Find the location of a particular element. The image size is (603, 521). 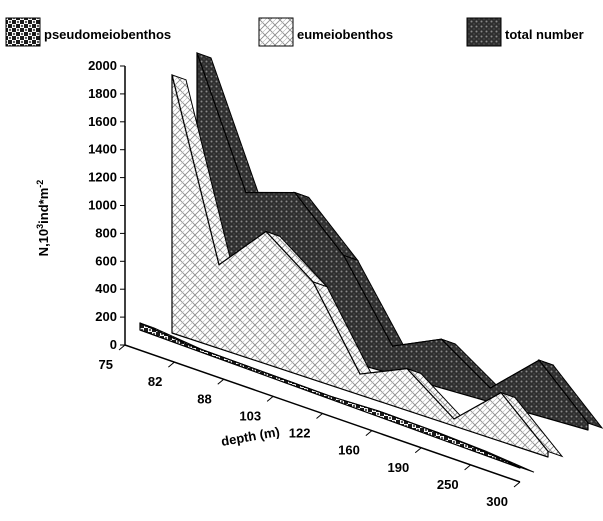

y-tick-label: 200 is located at coordinates (106, 316).